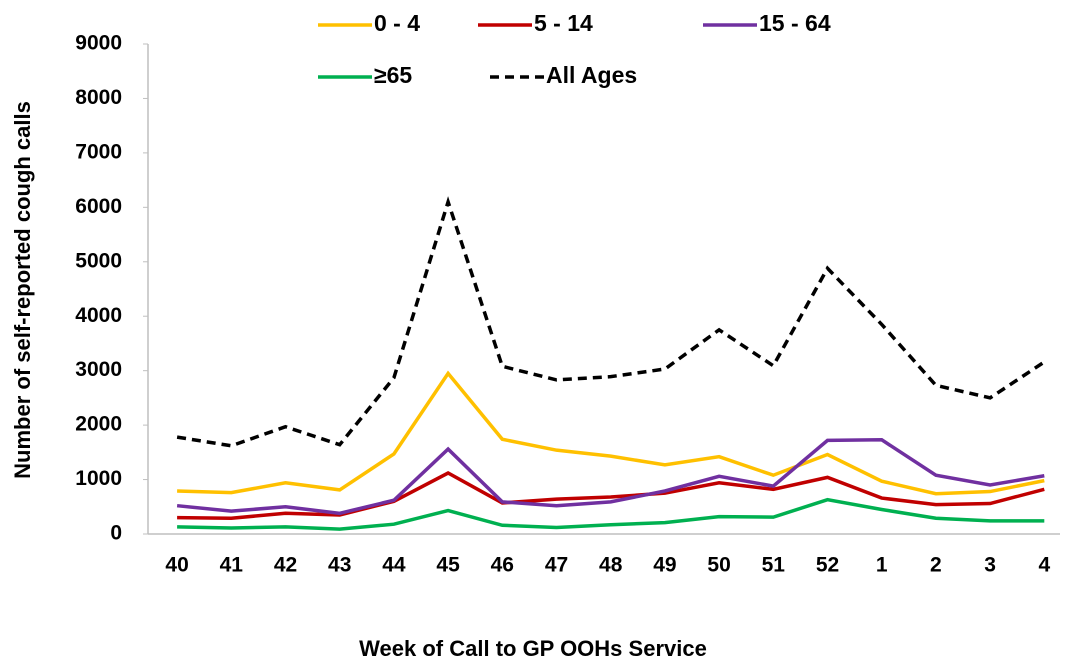 The height and width of the screenshot is (665, 1065). I want to click on x-tick-label: 49, so click(664, 565).